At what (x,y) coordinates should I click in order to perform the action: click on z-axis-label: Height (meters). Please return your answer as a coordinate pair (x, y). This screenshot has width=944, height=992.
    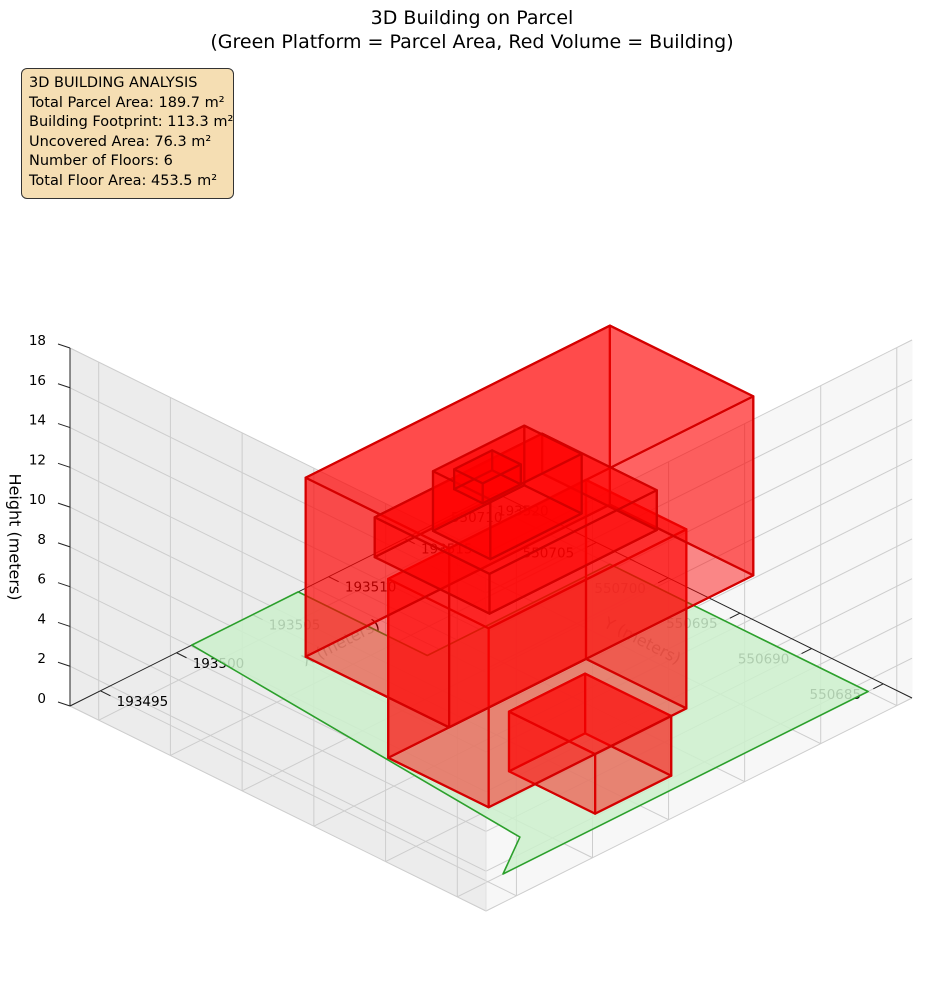
    Looking at the image, I should click on (15, 537).